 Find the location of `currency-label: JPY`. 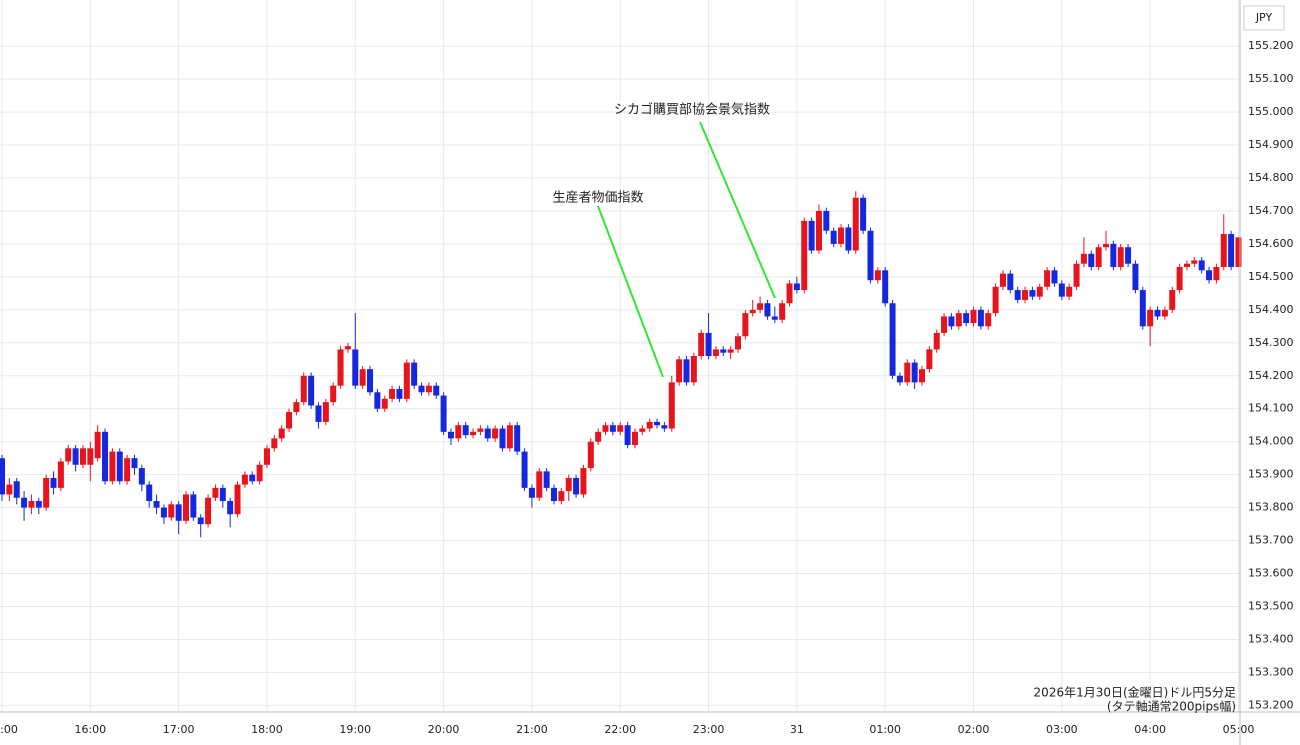

currency-label: JPY is located at coordinates (1264, 17).